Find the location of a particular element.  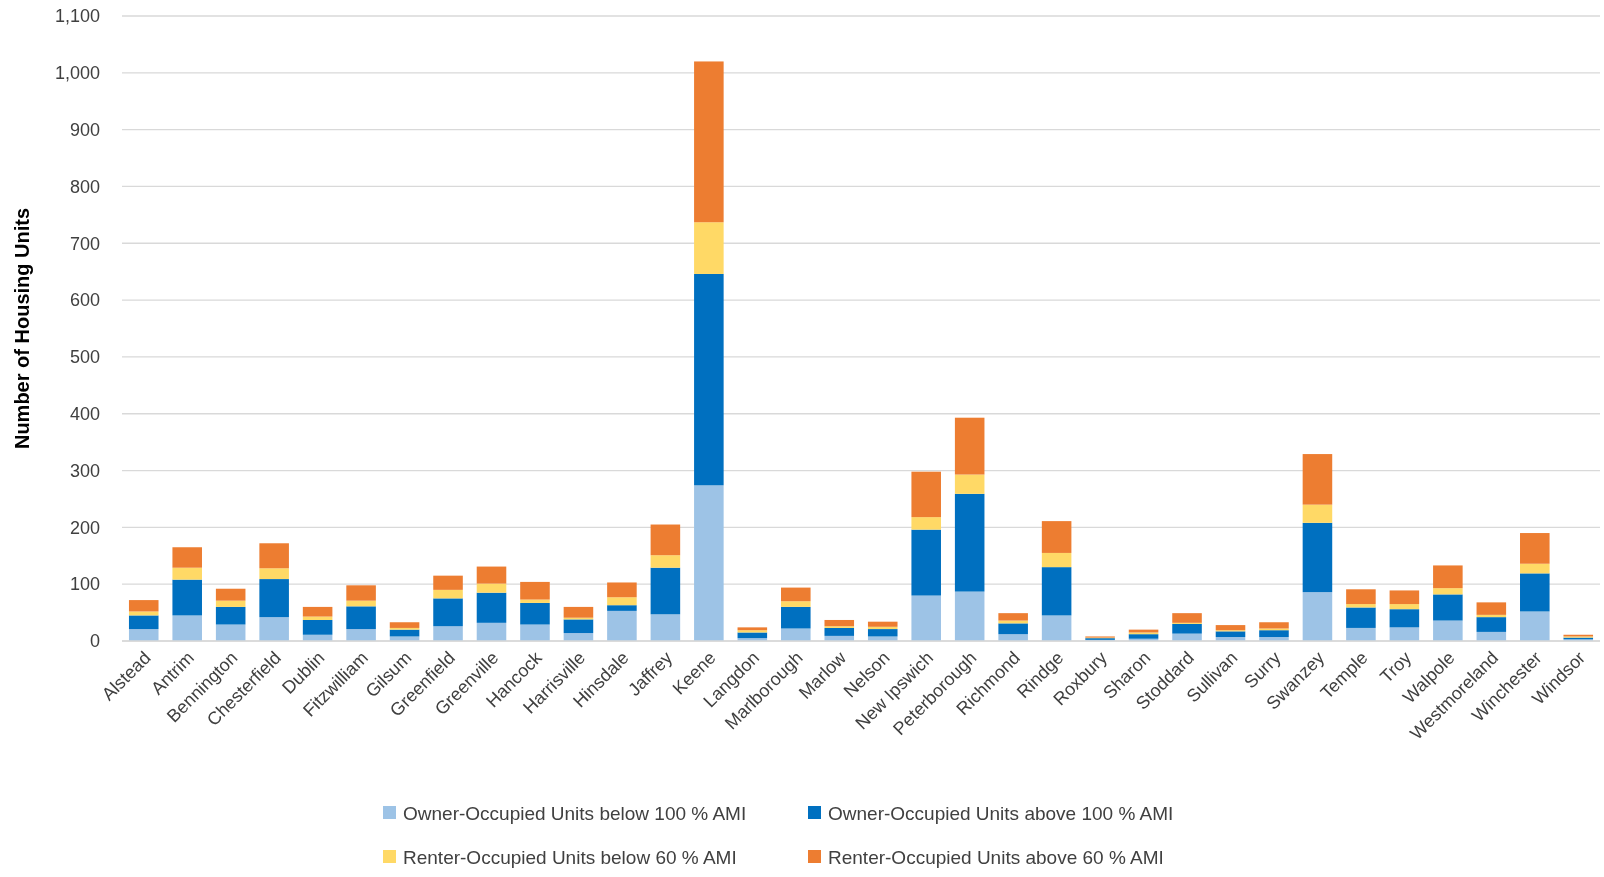

y-tick-label: 400 is located at coordinates (84, 413).